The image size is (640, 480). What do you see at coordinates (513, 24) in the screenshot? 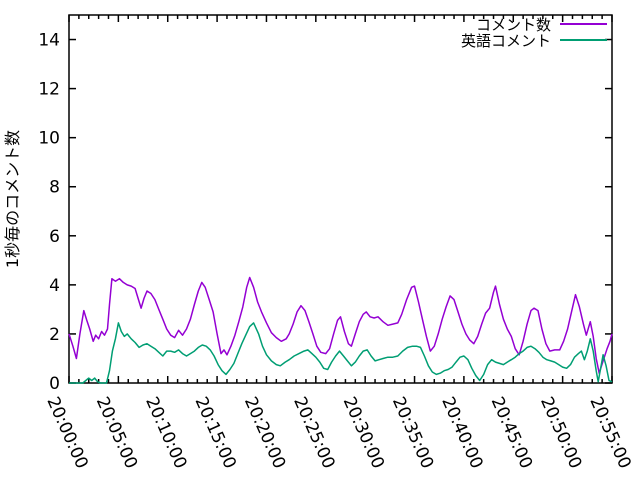
I see `legend-label-comment-count: コメント数` at bounding box center [513, 24].